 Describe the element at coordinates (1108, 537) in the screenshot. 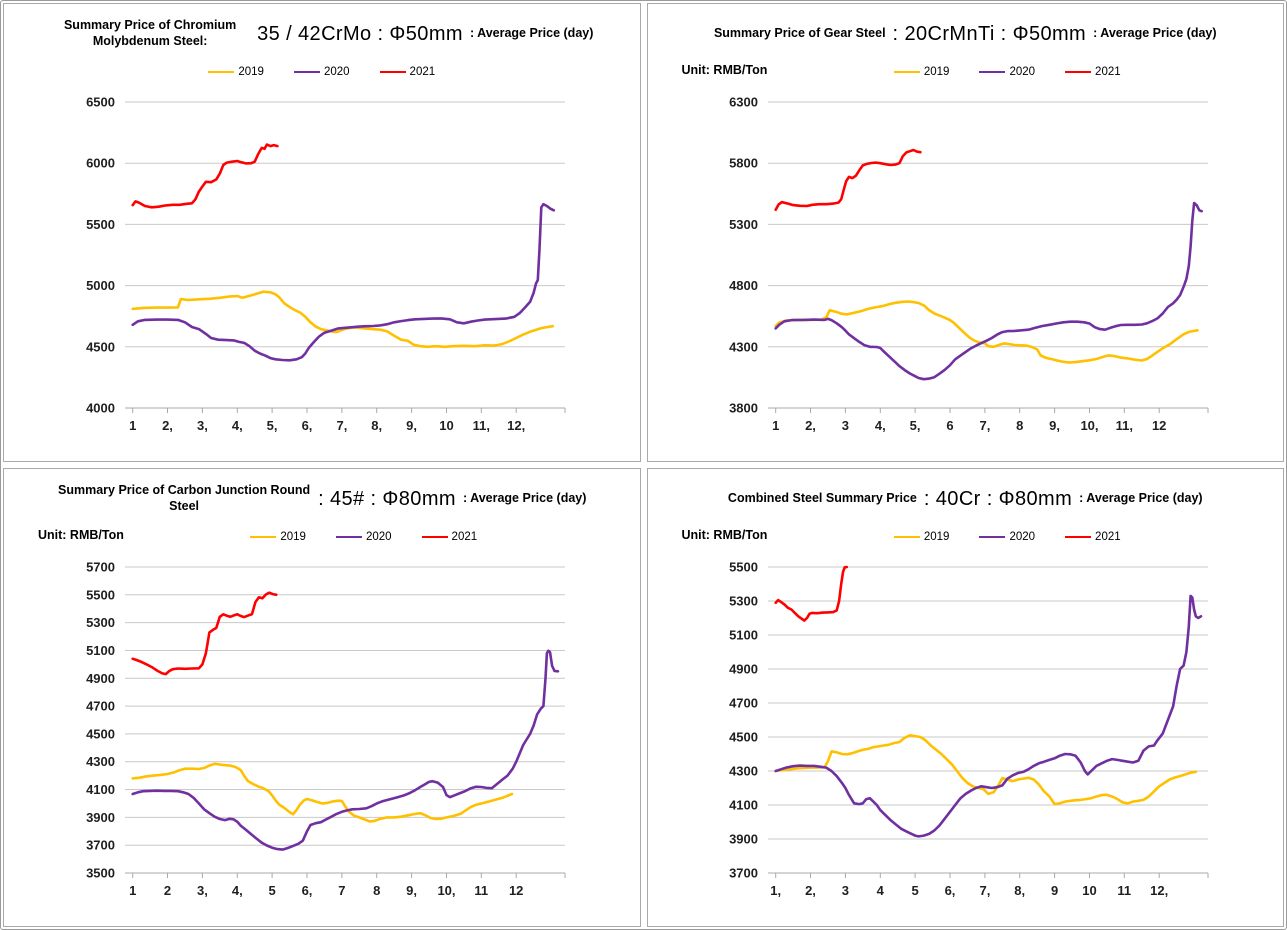

I see `legend-label-2021: 2021` at that location.